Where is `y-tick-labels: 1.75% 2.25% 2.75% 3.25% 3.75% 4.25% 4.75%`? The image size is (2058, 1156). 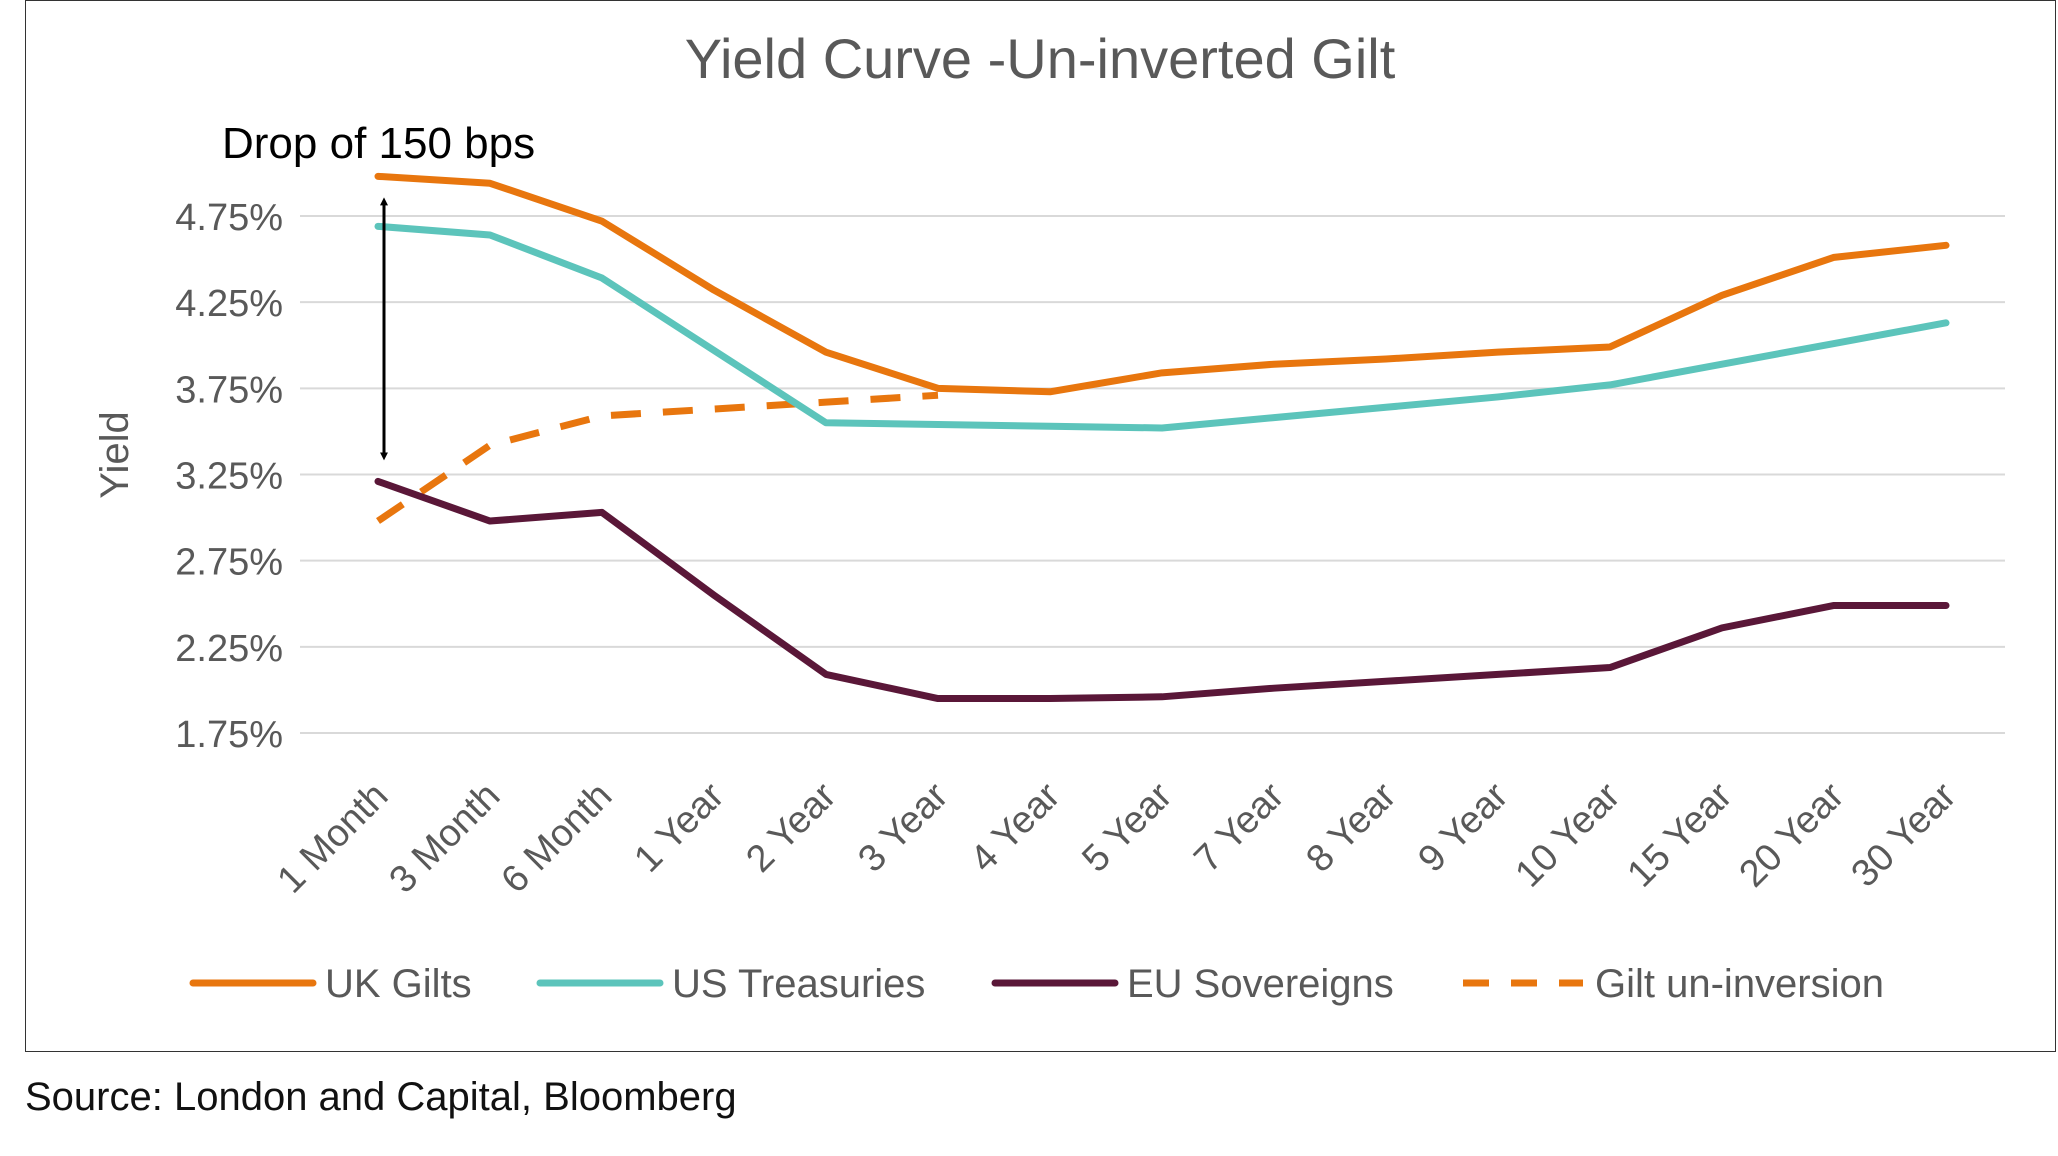
y-tick-labels: 1.75% 2.25% 2.75% 3.25% 3.75% 4.25% 4.75% is located at coordinates (229, 476).